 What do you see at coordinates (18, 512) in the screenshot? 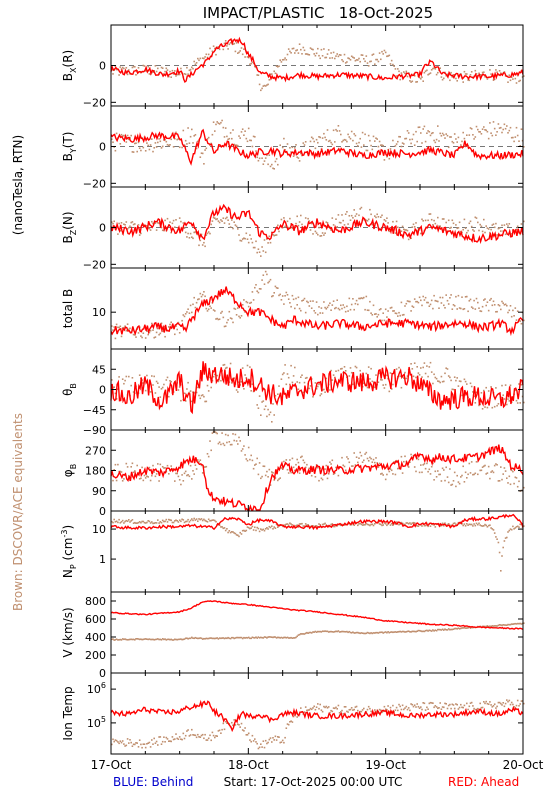
I see `dscovr-legend-label: Brown: DSCOVR/ACE equivalents` at bounding box center [18, 512].